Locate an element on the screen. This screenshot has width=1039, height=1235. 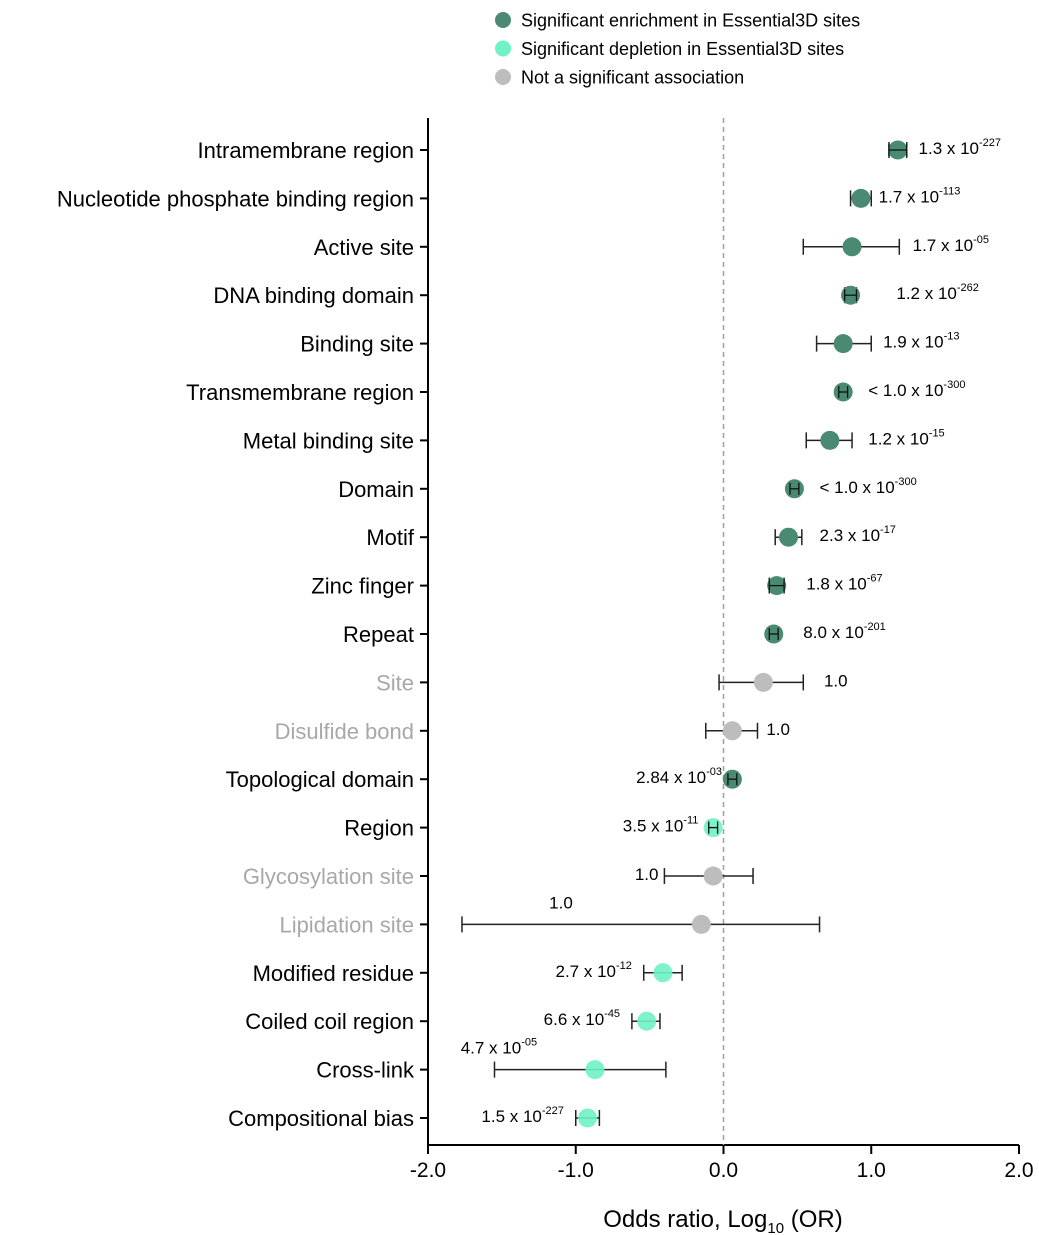
p-value-label: 1.7 x 10-113 is located at coordinates (920, 195).